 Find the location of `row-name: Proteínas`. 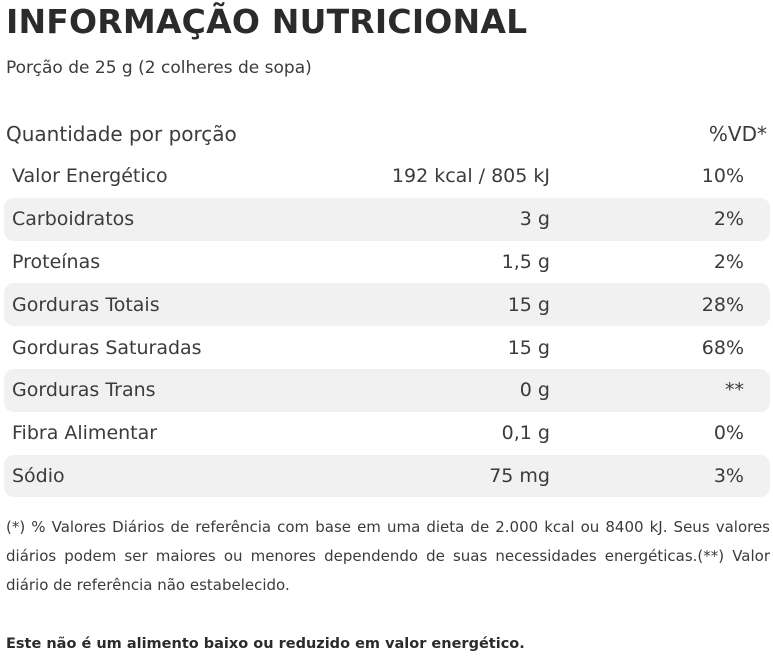

row-name: Proteínas is located at coordinates (56, 261).